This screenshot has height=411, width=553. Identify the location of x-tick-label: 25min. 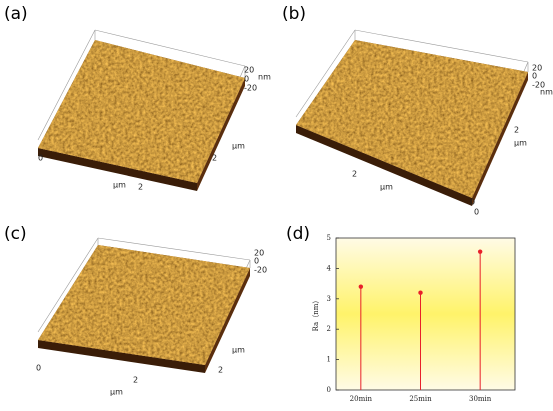
(420, 399).